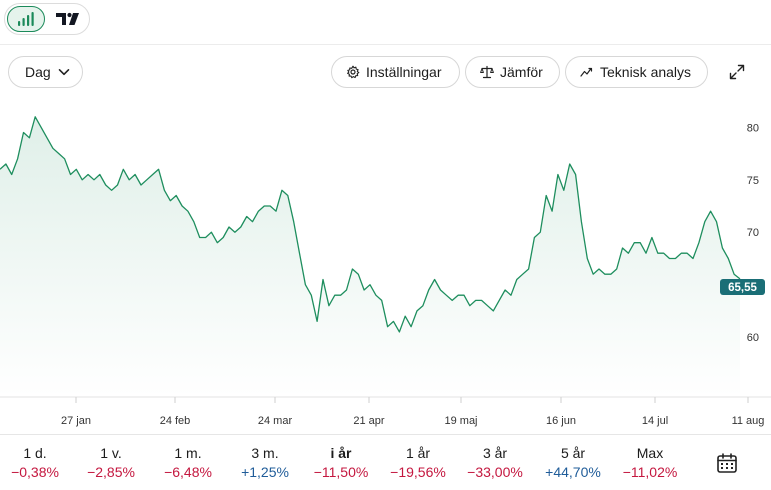  What do you see at coordinates (573, 453) in the screenshot?
I see `period-label: 5 år` at bounding box center [573, 453].